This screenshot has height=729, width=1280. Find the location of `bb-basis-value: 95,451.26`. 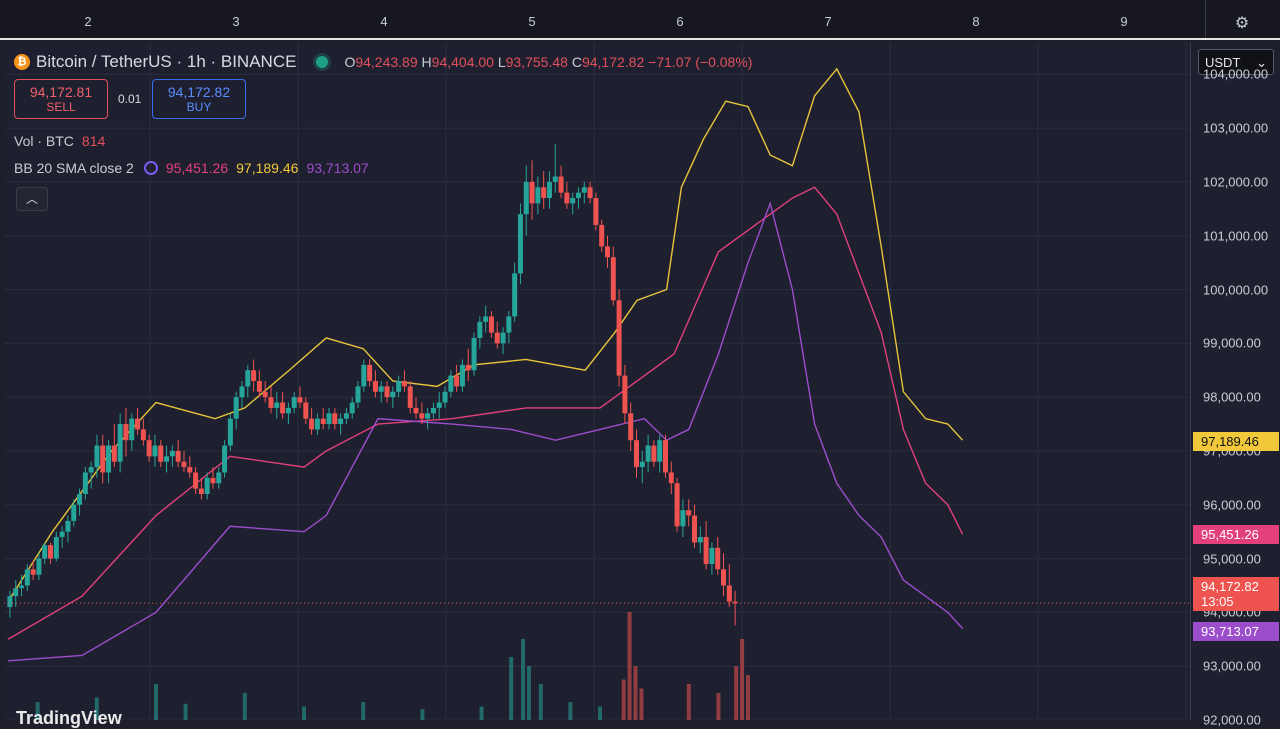

bb-basis-value: 95,451.26 is located at coordinates (197, 168).